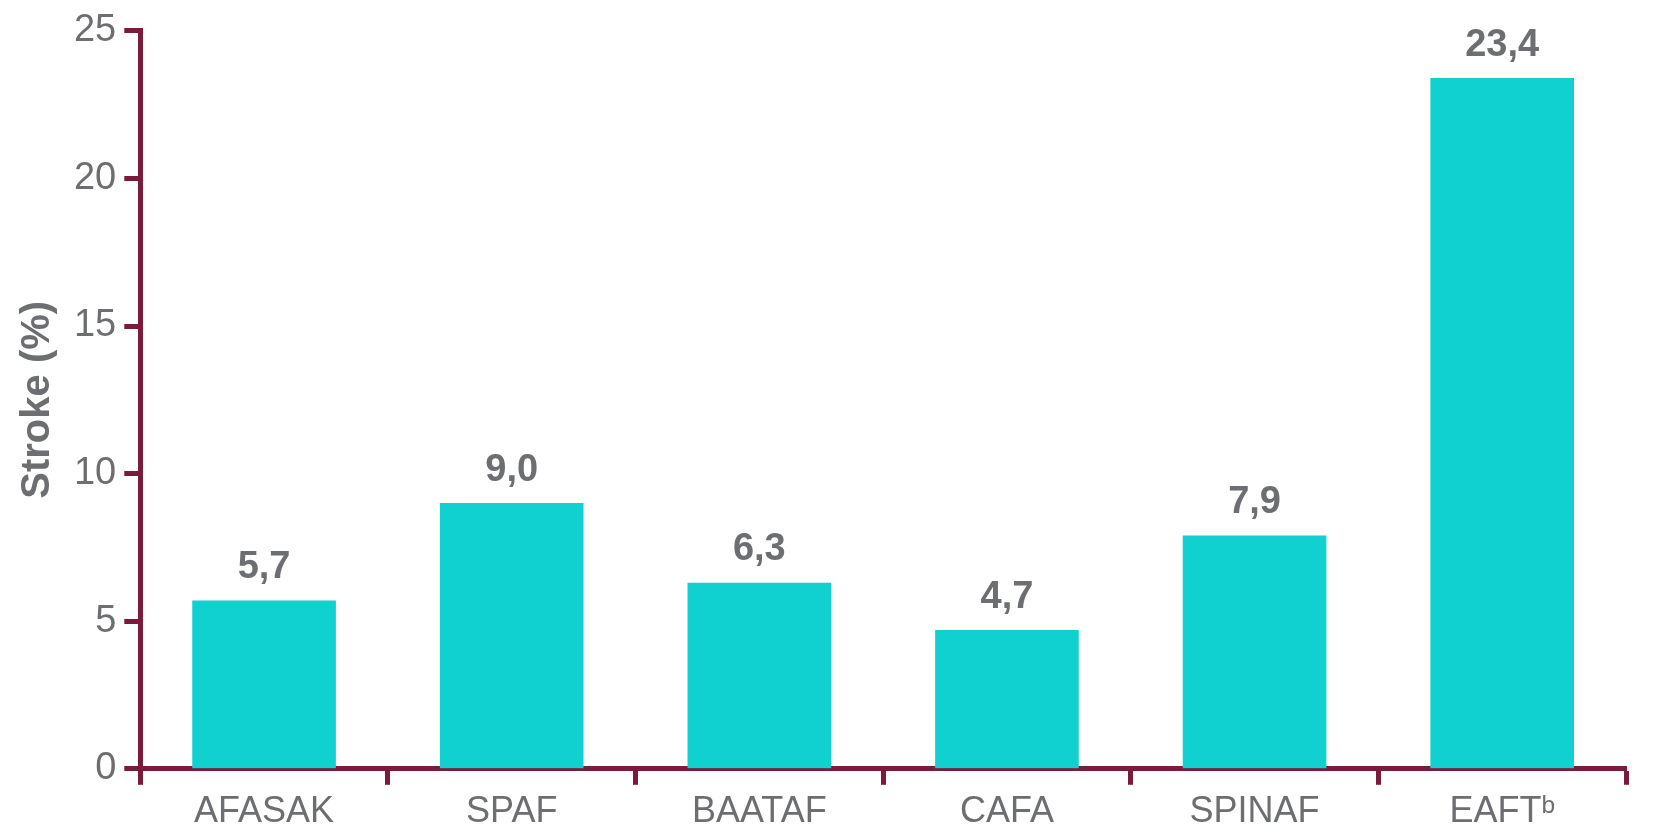  Describe the element at coordinates (95, 323) in the screenshot. I see `y-tick-label: 15` at that location.